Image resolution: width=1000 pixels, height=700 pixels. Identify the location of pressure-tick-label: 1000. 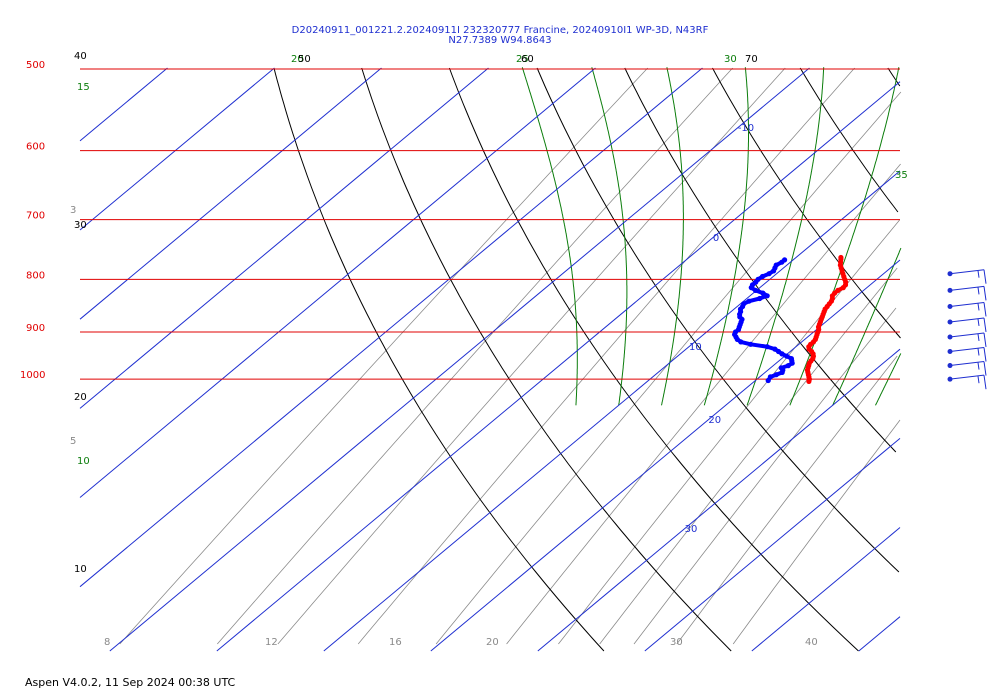
(32, 375).